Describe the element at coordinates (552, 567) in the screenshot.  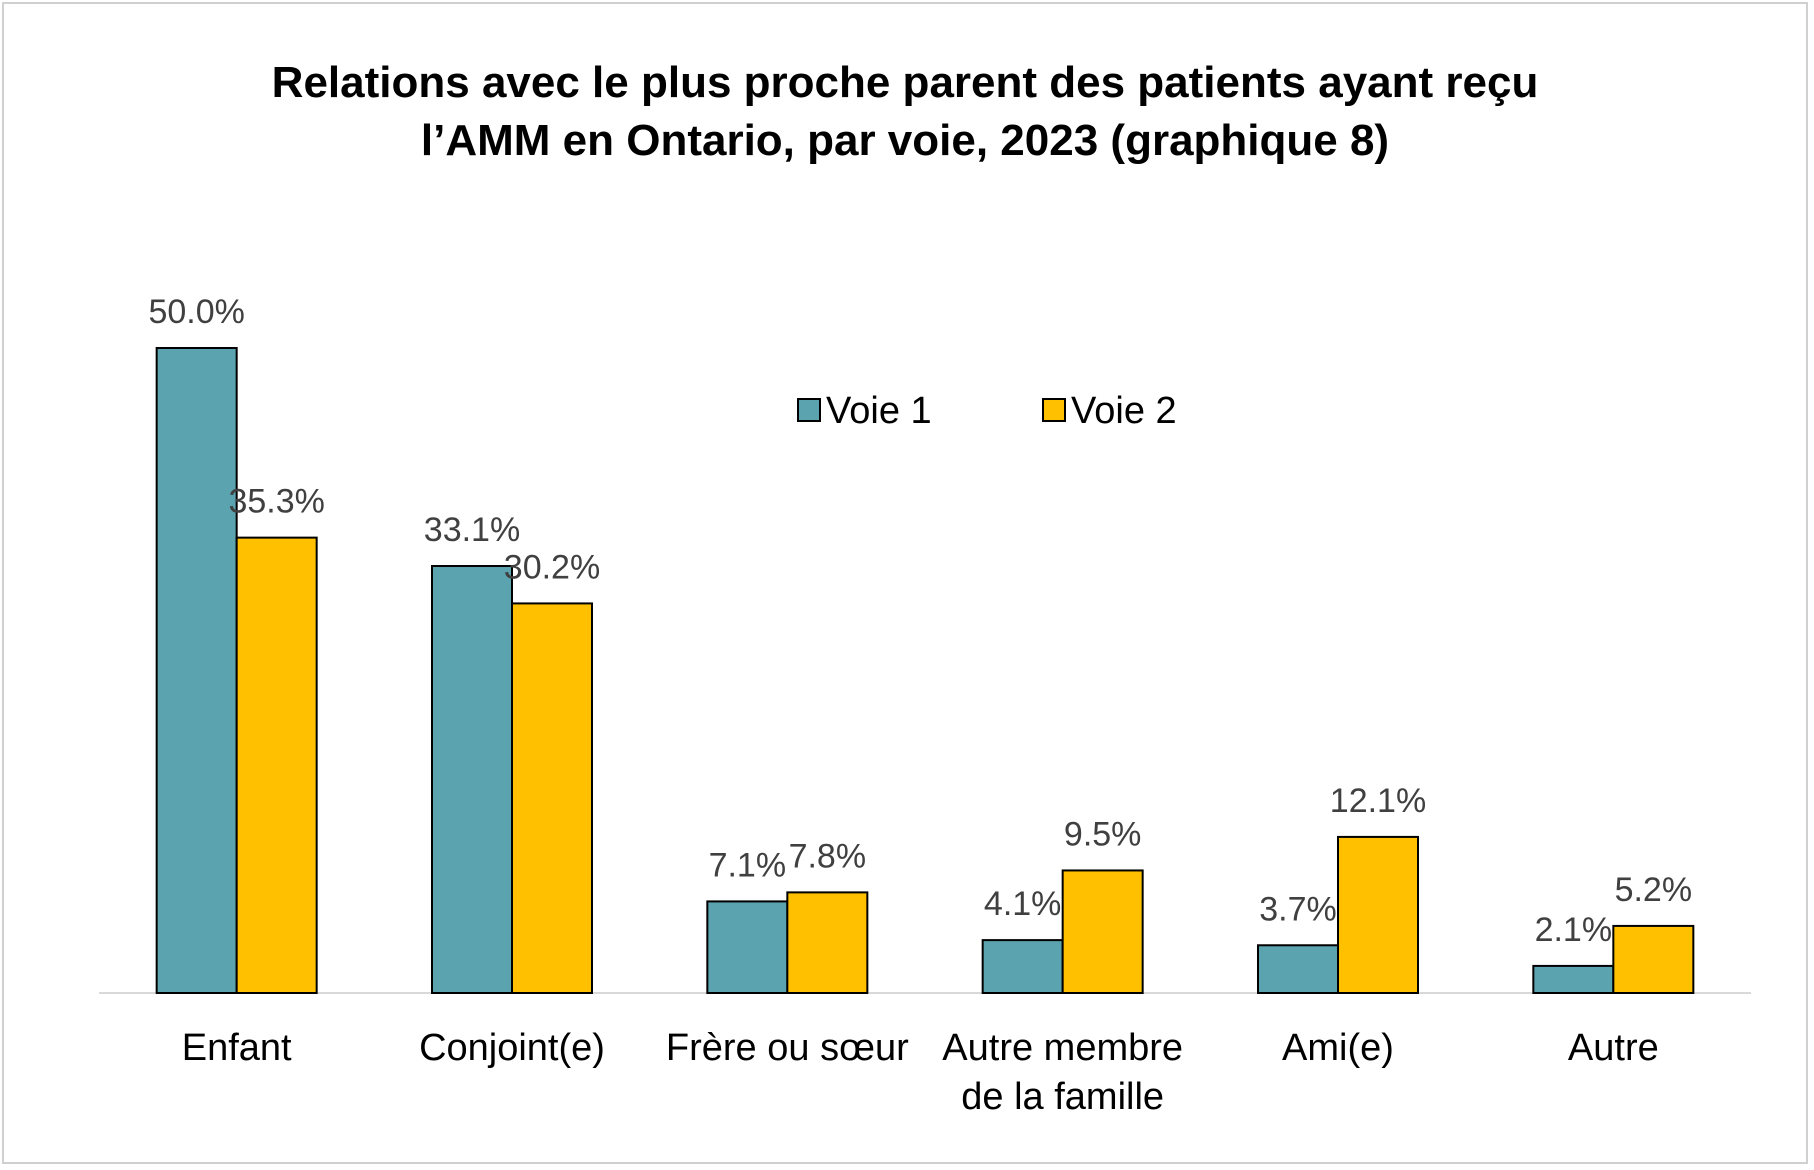
I see `data-label-voie-2-1: 30.2%` at that location.